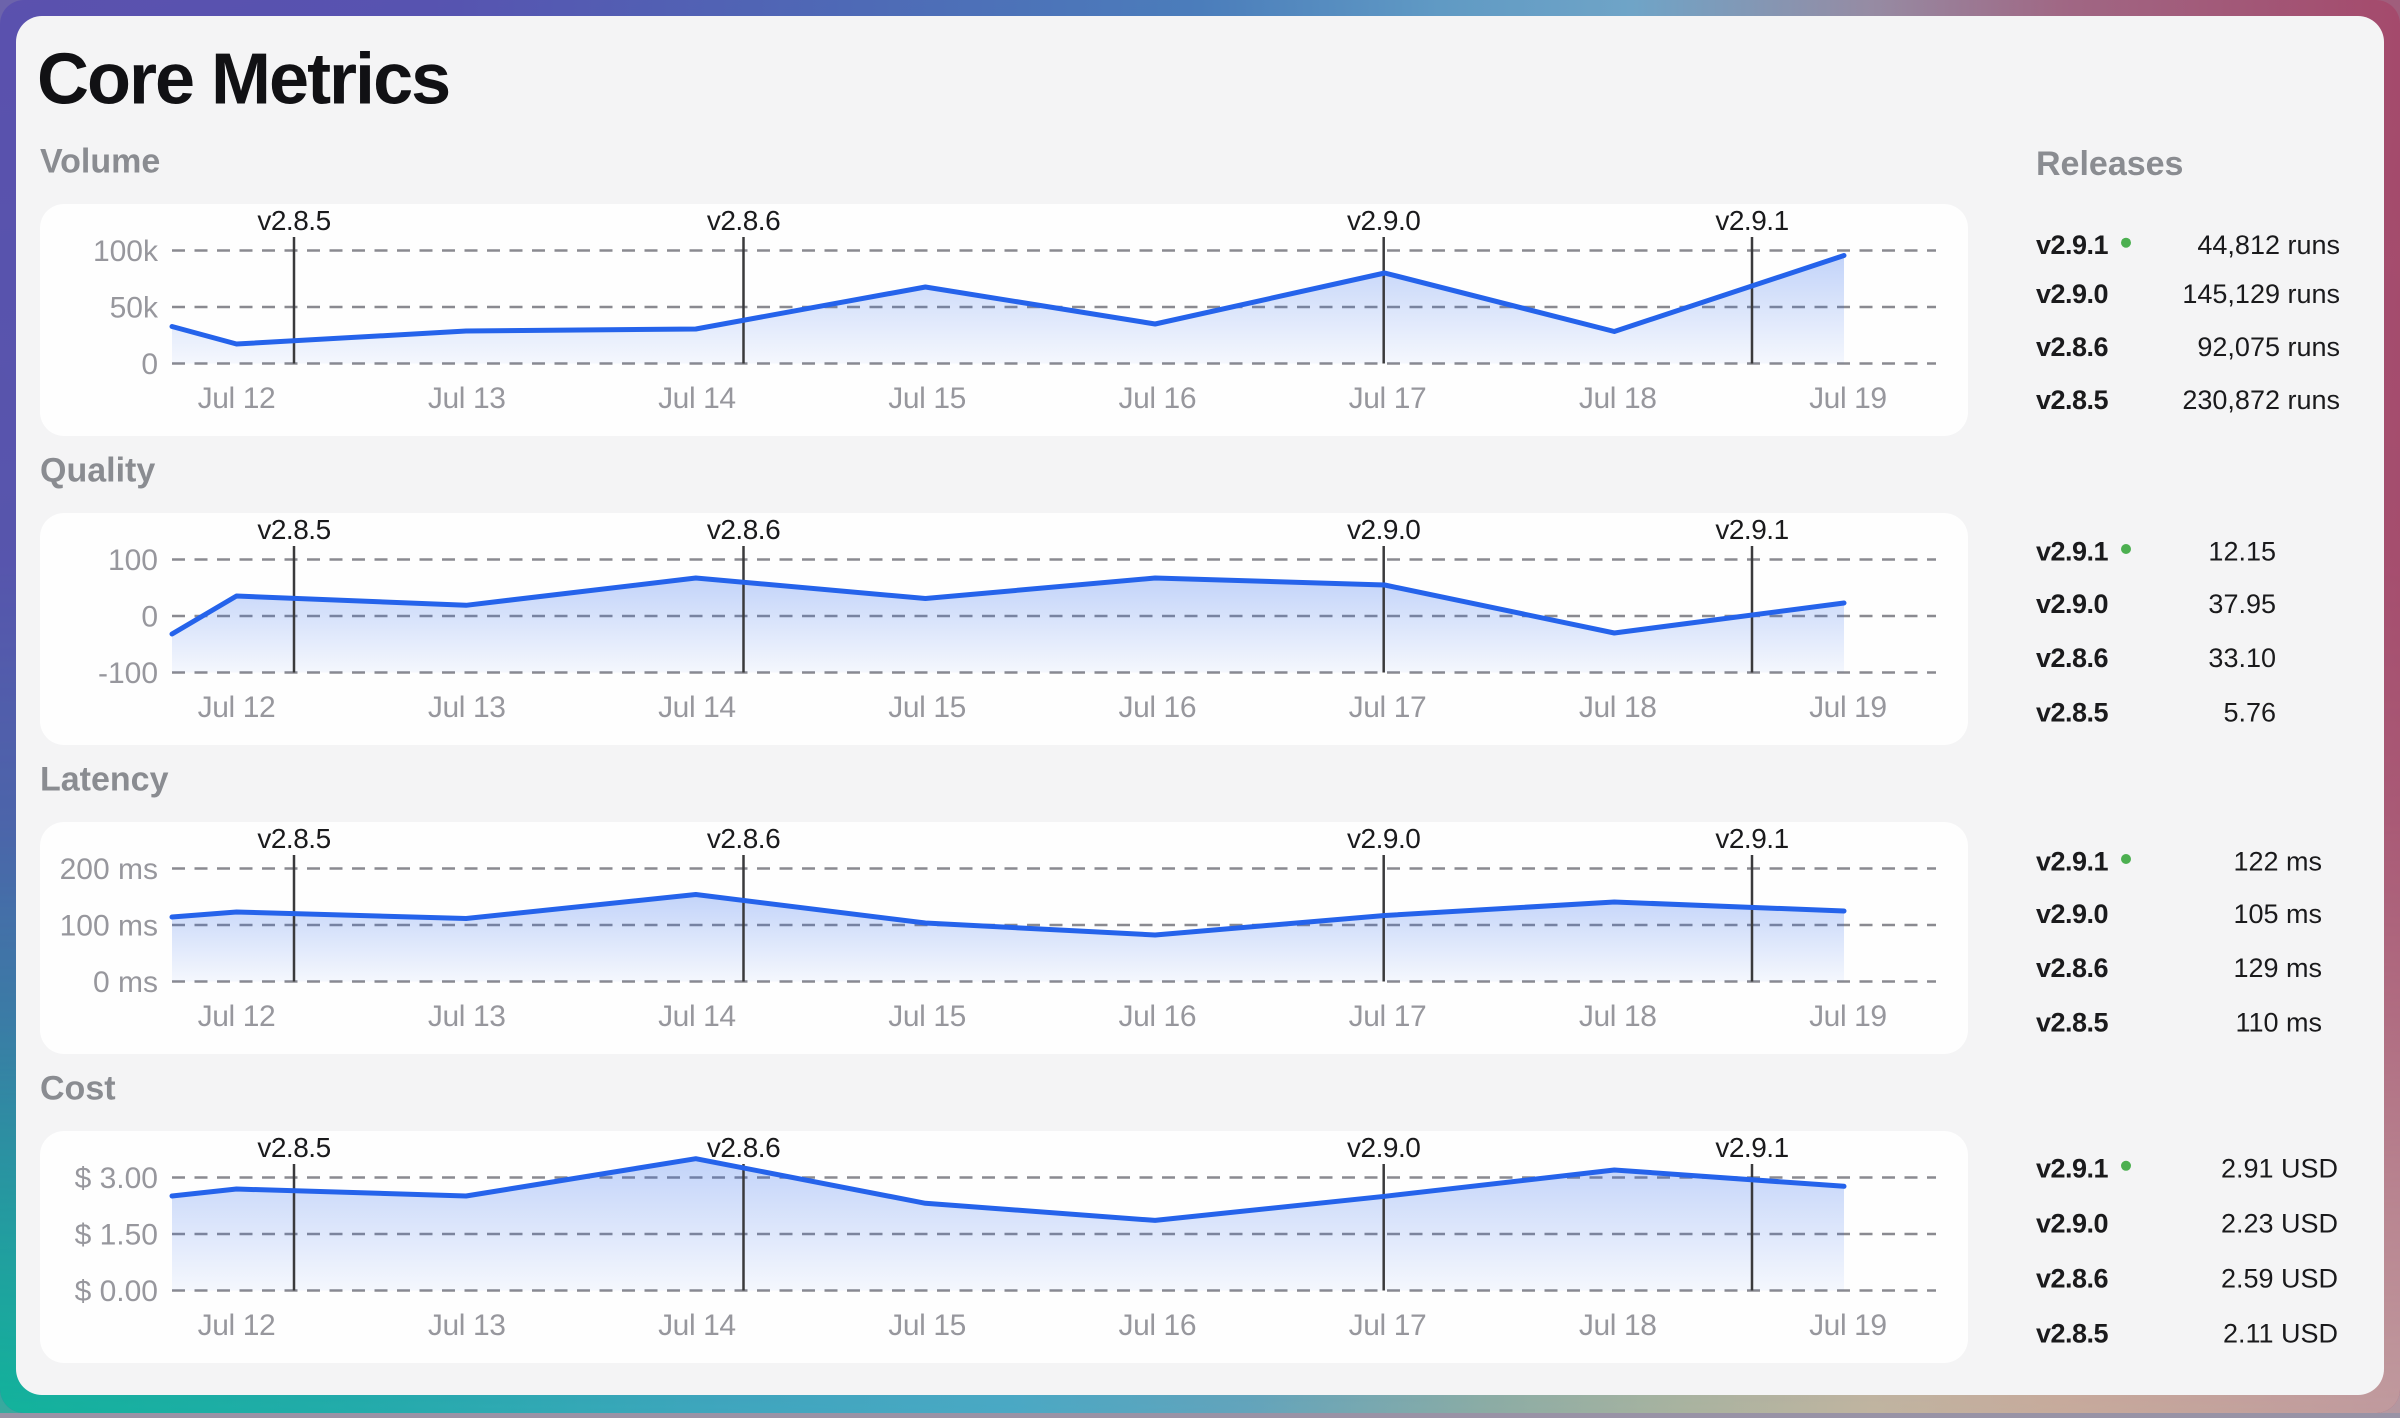 The height and width of the screenshot is (1418, 2400). Describe the element at coordinates (2242, 658) in the screenshot. I see `svg-text: 33.10` at that location.